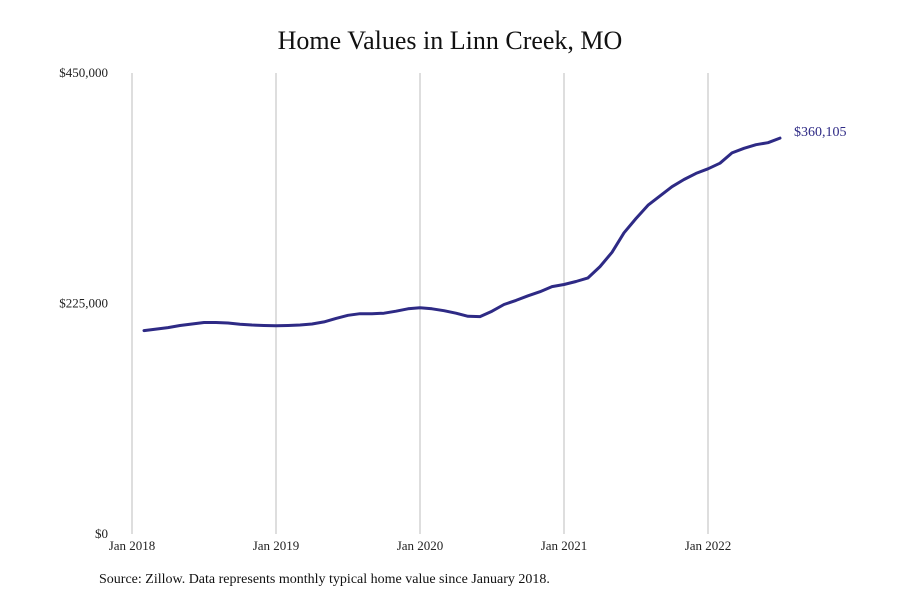 Image resolution: width=900 pixels, height=600 pixels. Describe the element at coordinates (101, 533) in the screenshot. I see `y-tick-label: $0` at that location.